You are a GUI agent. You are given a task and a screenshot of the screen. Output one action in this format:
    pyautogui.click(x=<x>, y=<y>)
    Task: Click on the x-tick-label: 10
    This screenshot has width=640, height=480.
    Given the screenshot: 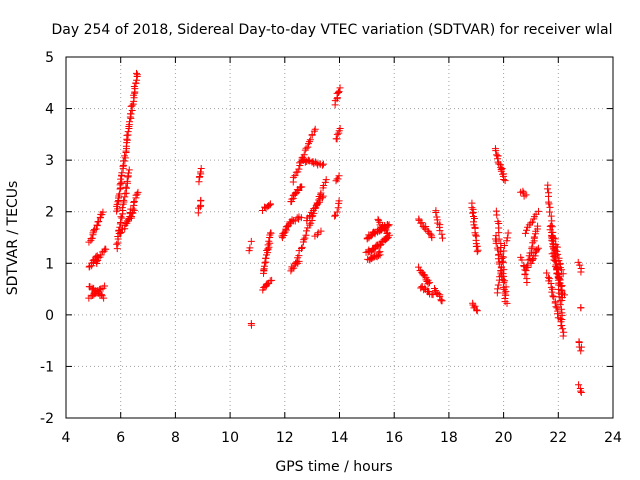 What is the action you would take?
    pyautogui.click(x=230, y=438)
    